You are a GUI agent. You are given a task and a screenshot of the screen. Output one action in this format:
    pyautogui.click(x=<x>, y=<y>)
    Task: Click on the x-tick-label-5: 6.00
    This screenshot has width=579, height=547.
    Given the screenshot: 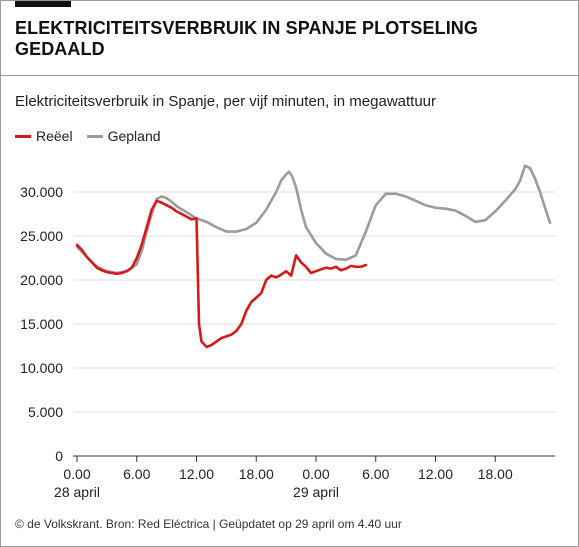 What is the action you would take?
    pyautogui.click(x=375, y=474)
    